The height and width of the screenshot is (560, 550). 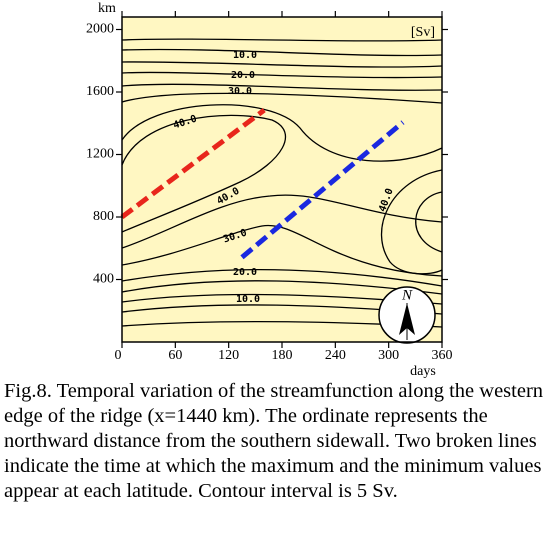 I want to click on broken-lines, so click(x=262, y=184).